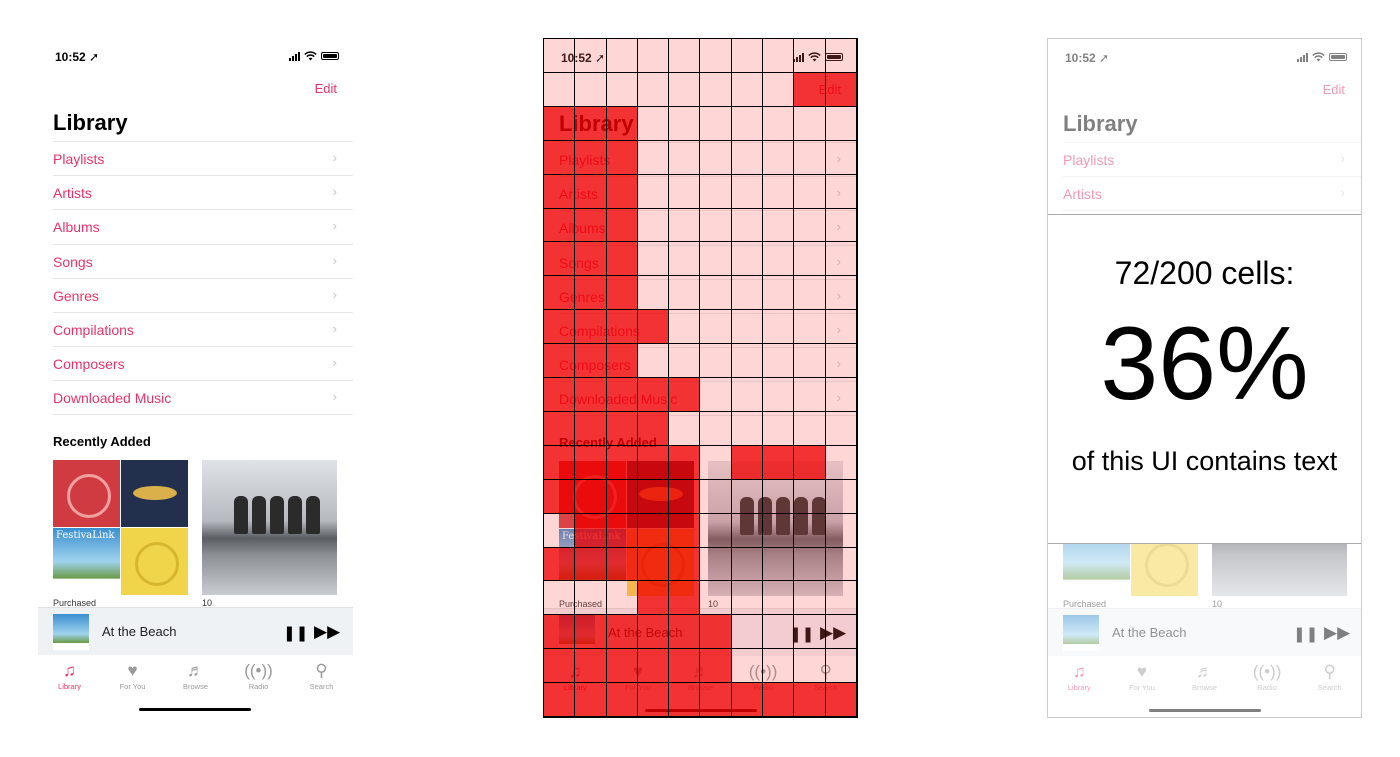 This screenshot has height=757, width=1400. What do you see at coordinates (203, 260) in the screenshot?
I see `library-row-songs: Songs ›` at bounding box center [203, 260].